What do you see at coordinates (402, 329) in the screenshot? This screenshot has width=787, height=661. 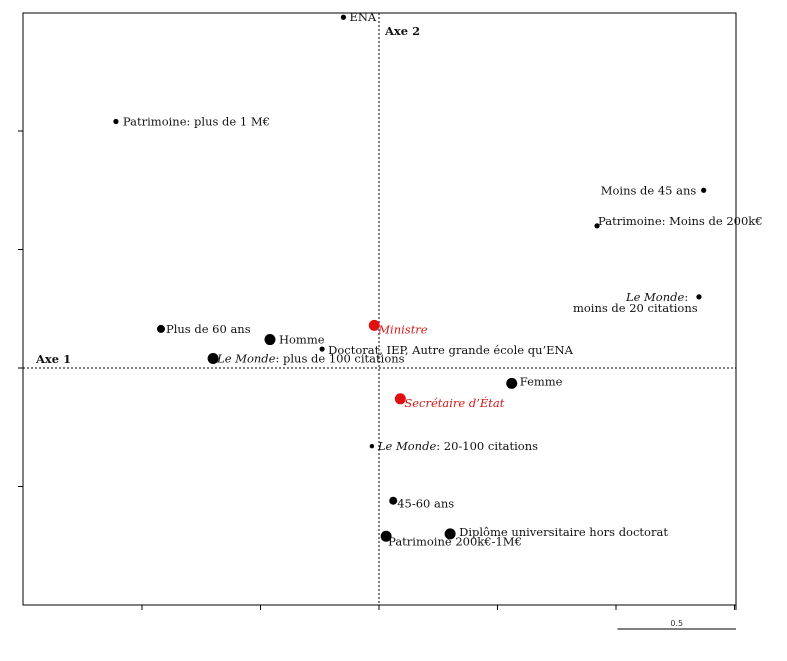 I see `point-label-ministre: Ministre` at bounding box center [402, 329].